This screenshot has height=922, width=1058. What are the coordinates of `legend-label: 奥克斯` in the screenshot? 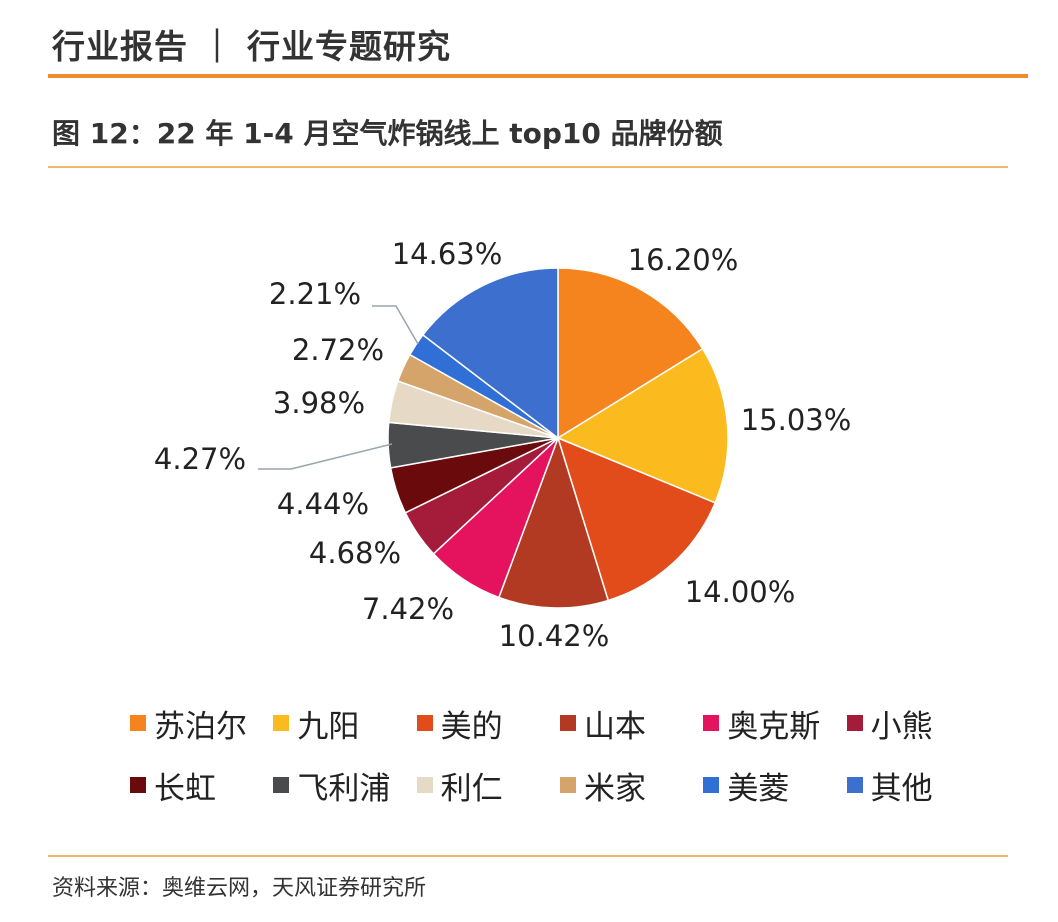 It's located at (774, 726).